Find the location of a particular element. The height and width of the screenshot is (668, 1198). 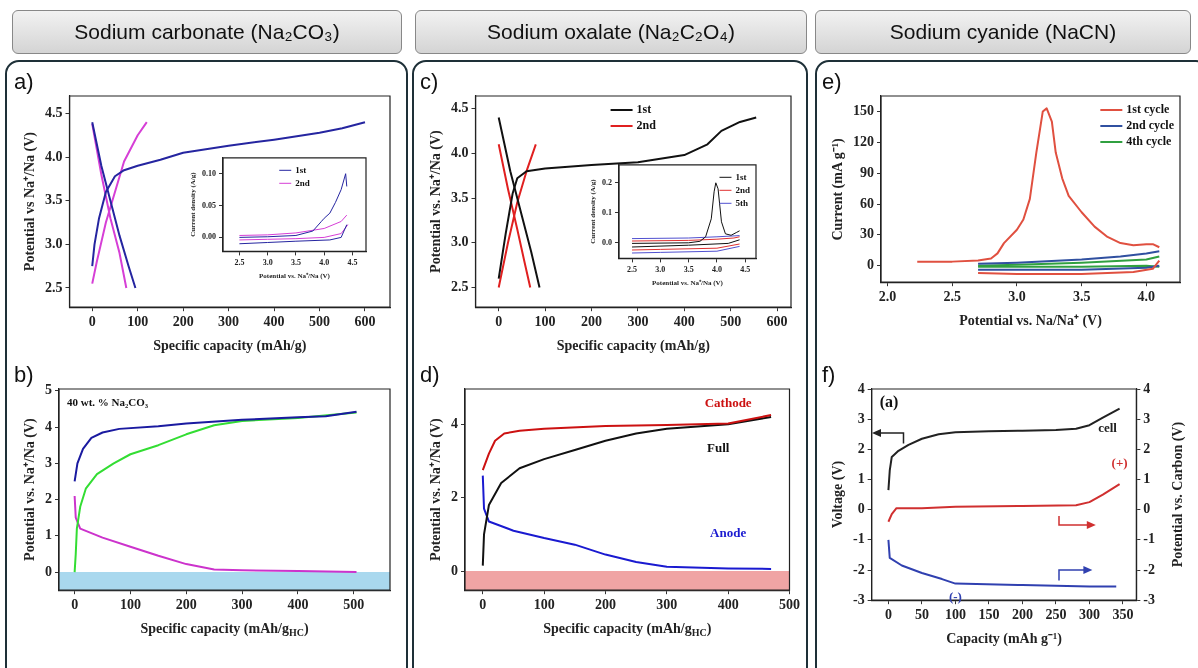

legend-label: 5th is located at coordinates (741, 202).